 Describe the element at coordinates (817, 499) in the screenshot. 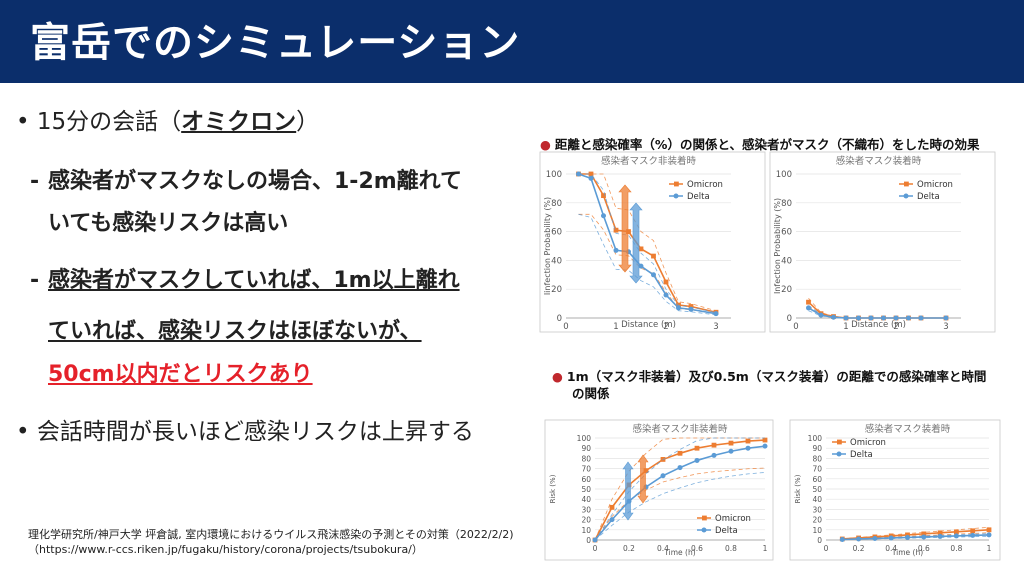

I see `y-tick-label: 40` at that location.